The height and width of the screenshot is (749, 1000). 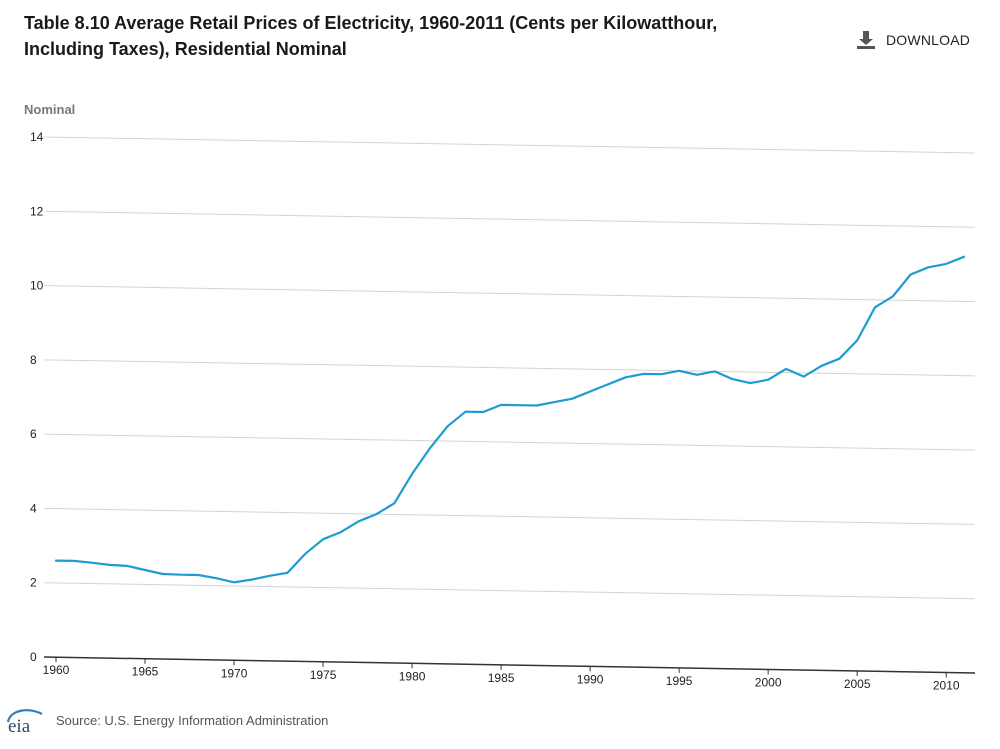 I want to click on y-tick-label-14: 14, so click(x=37, y=137).